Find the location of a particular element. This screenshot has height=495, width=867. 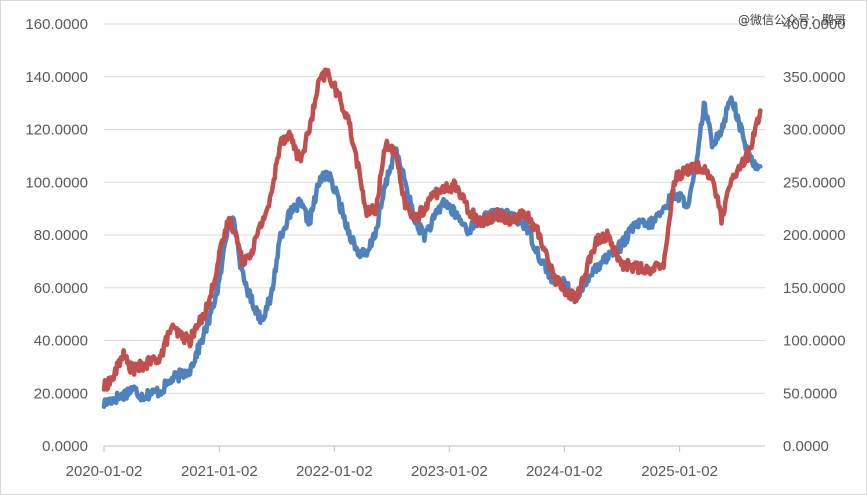

y-left-tick-label: 60.0000 is located at coordinates (61, 288).